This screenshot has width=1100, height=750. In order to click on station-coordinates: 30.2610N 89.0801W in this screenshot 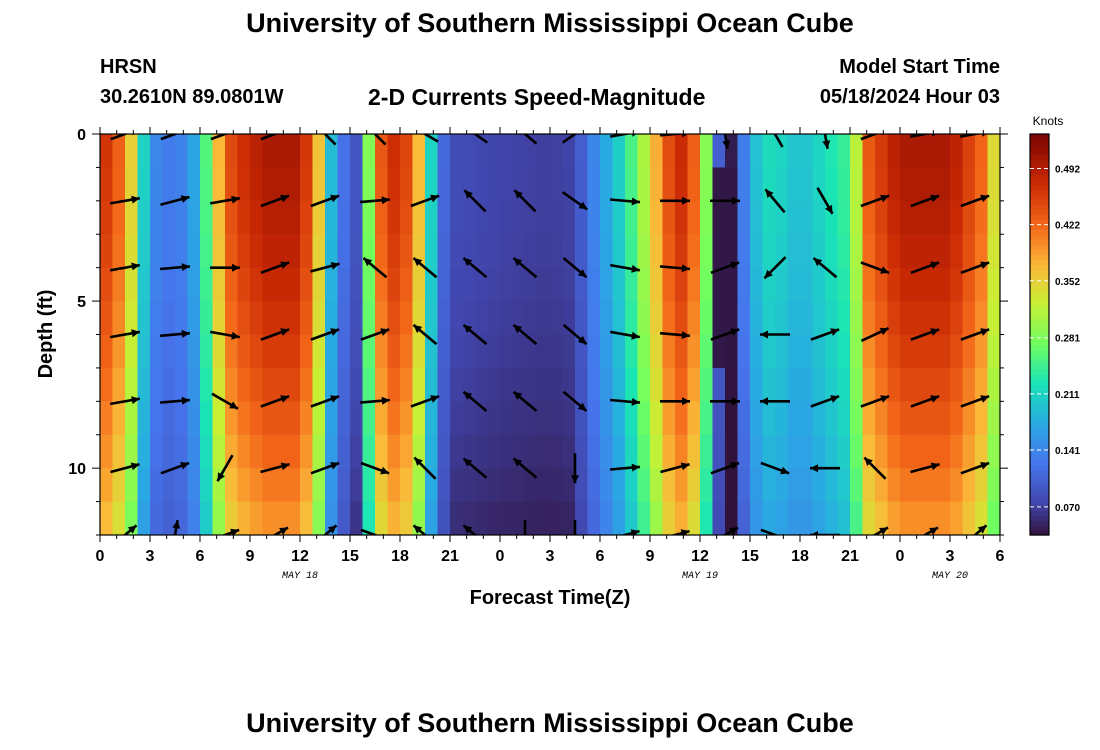, I will do `click(192, 97)`.